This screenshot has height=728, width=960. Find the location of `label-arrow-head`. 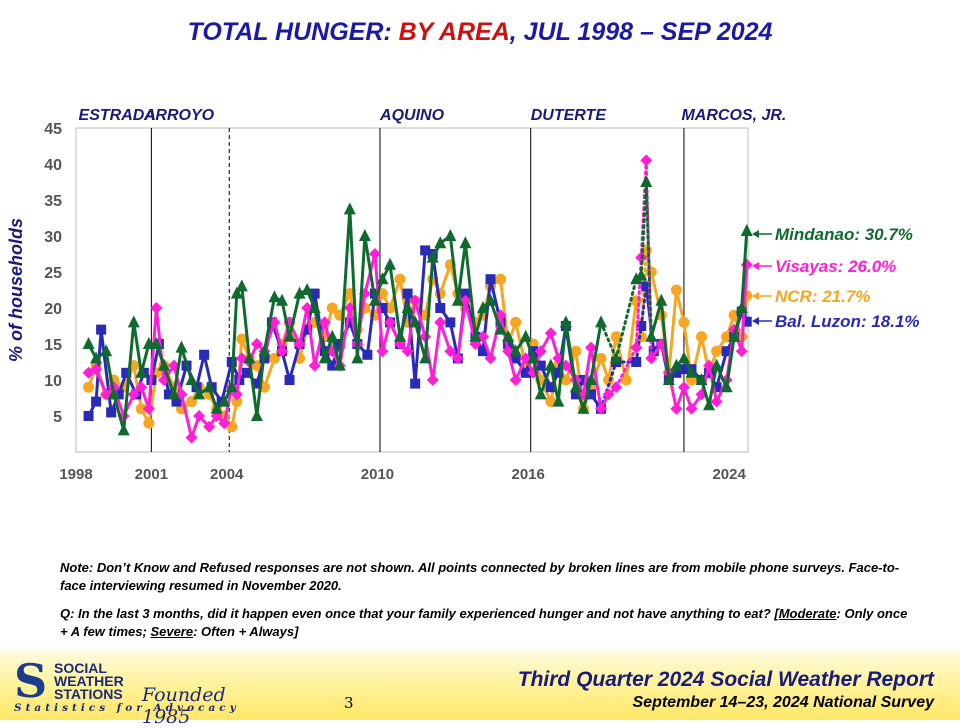

label-arrow-head is located at coordinates (755, 234).